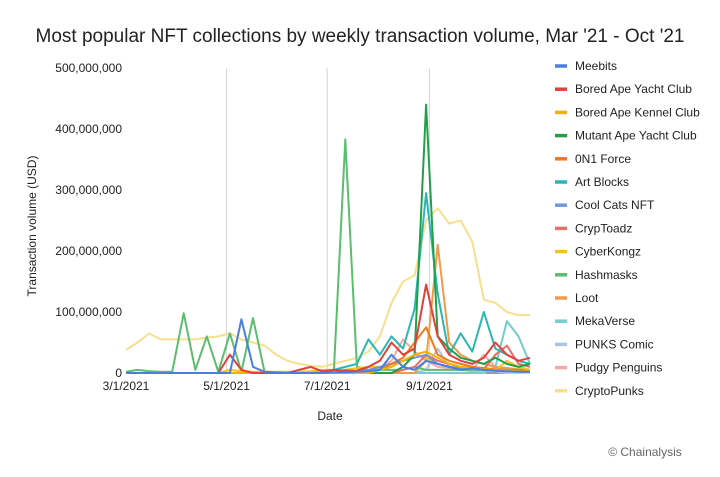 Image resolution: width=720 pixels, height=477 pixels. Describe the element at coordinates (615, 205) in the screenshot. I see `legend-label-cool-cats-nft: Cool Cats NFT` at that location.